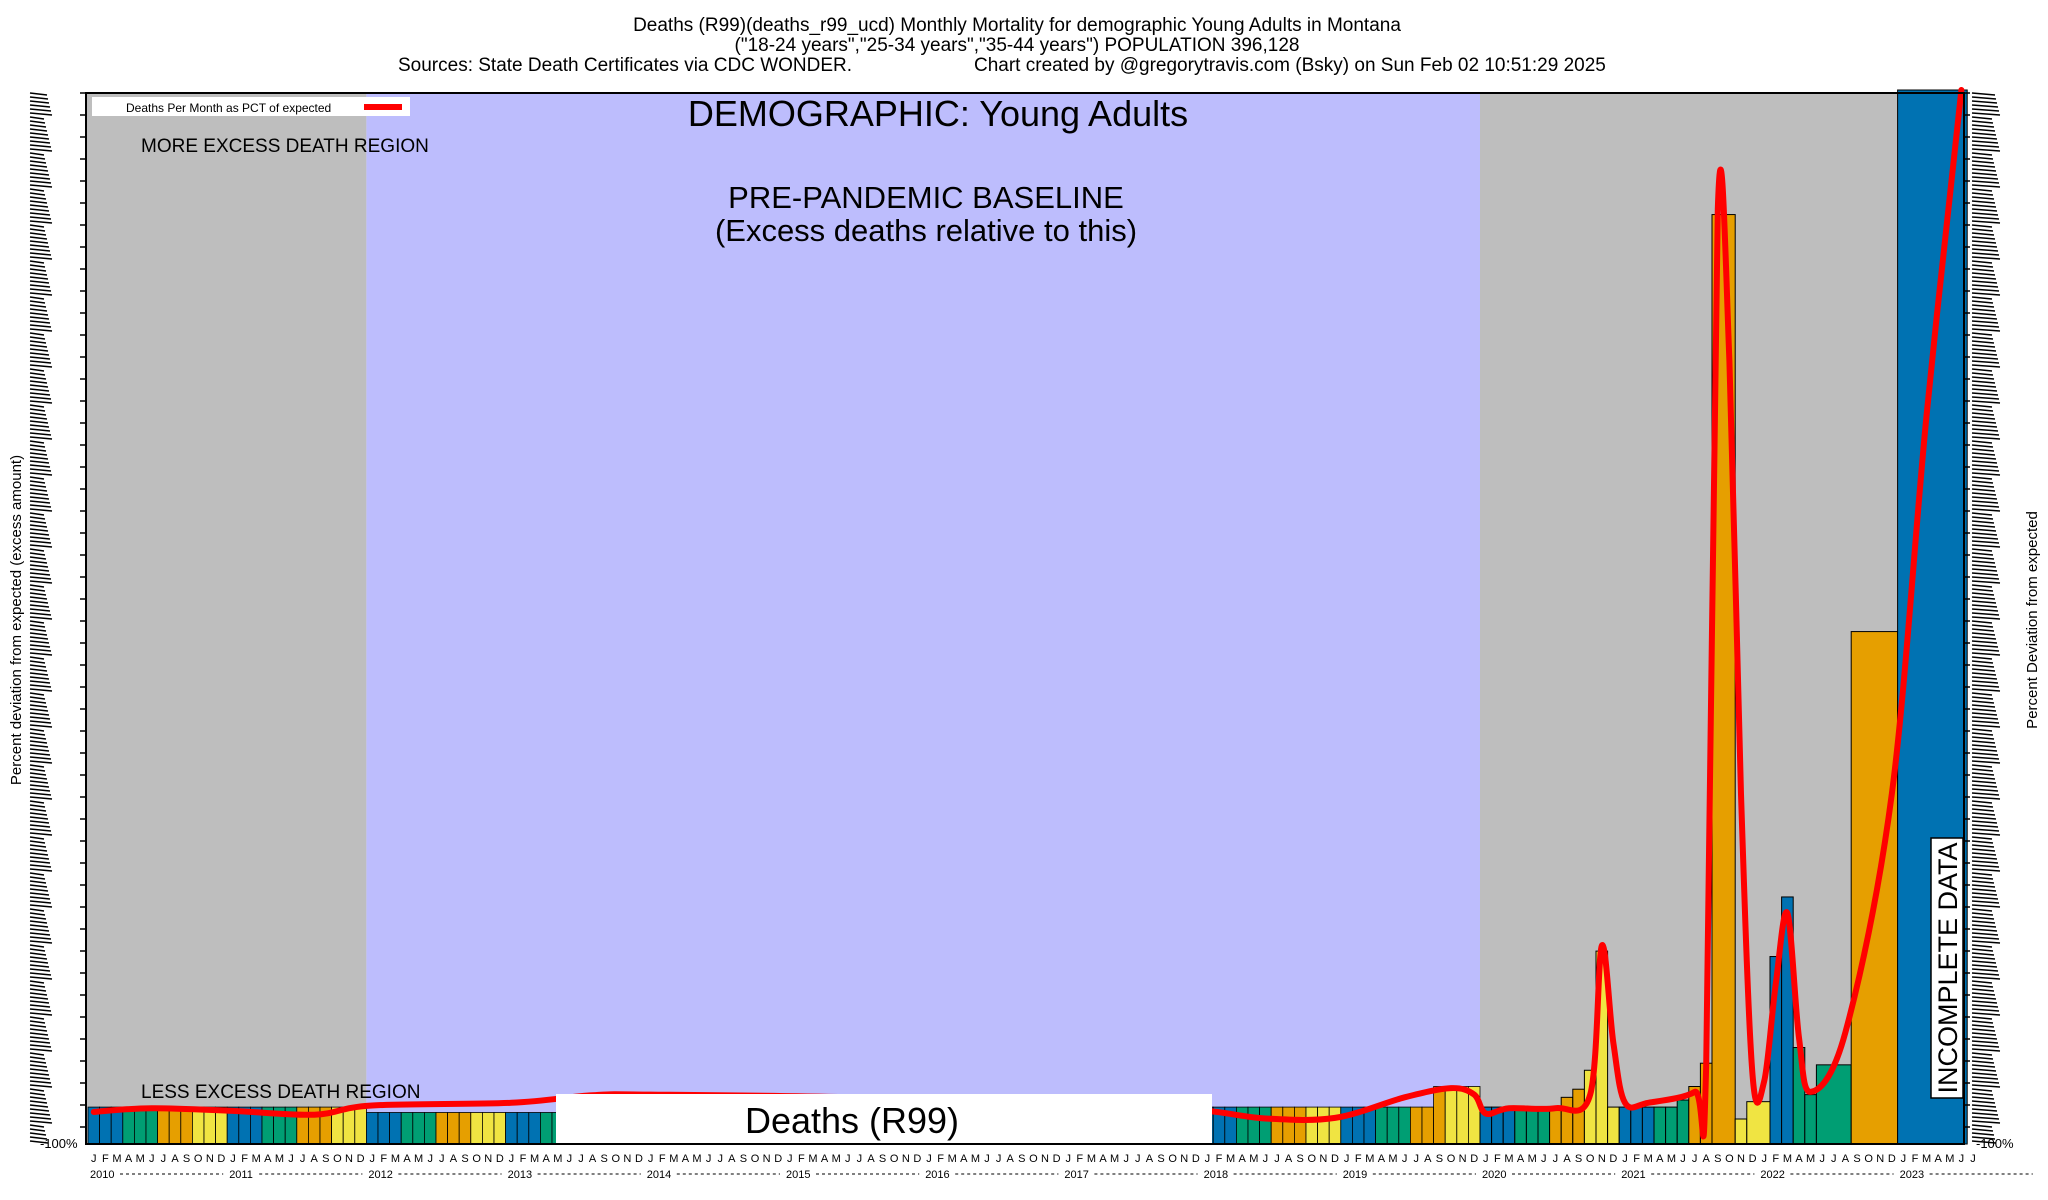  Describe the element at coordinates (1772, 1175) in the screenshot. I see `x-tick-year: 2022` at that location.